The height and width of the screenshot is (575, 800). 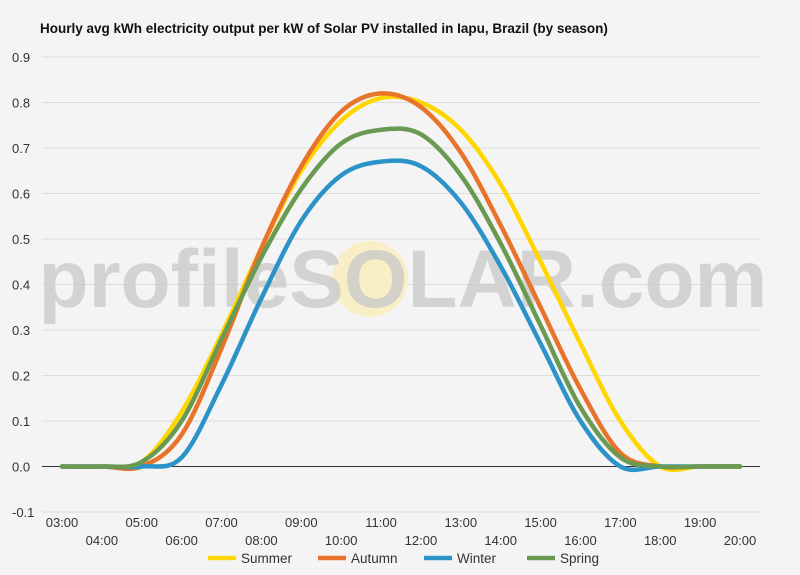 I want to click on x-tick-label: 20:00, so click(x=740, y=540).